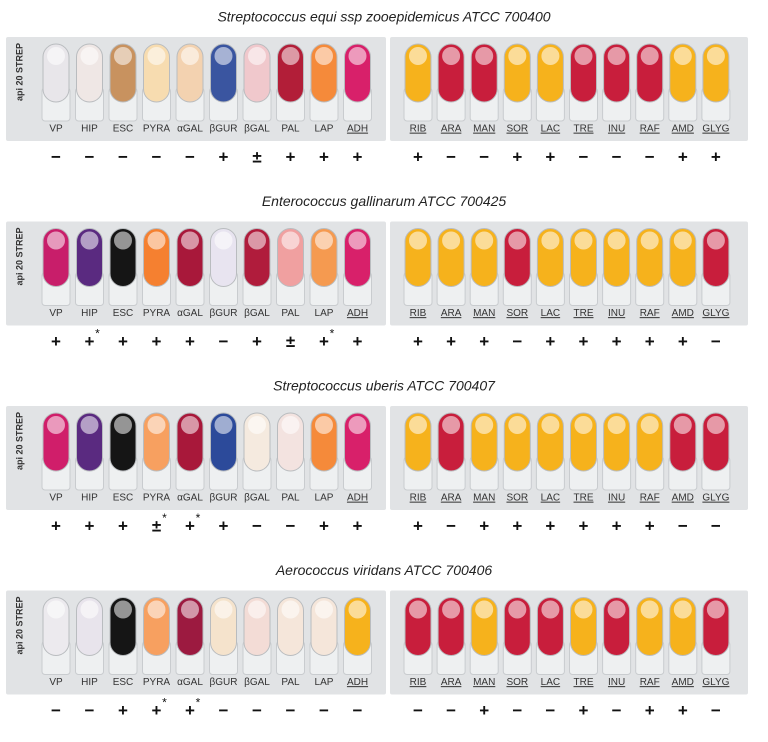 Image resolution: width=768 pixels, height=742 pixels. What do you see at coordinates (56, 313) in the screenshot?
I see `test-label: VP` at bounding box center [56, 313].